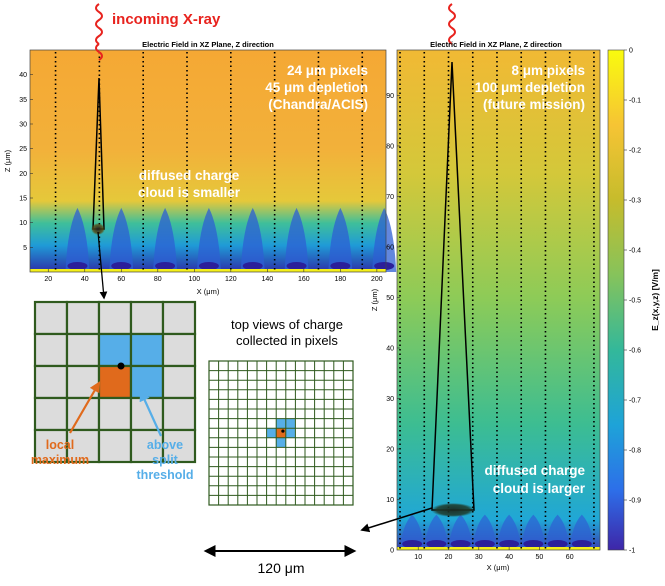  Describe the element at coordinates (23, 100) in the screenshot. I see `left-y-tick-label: 35` at that location.